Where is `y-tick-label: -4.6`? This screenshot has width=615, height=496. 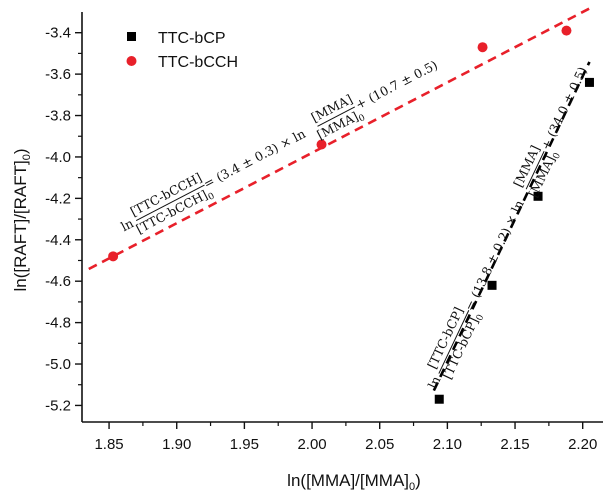 y-tick-label: -4.6 is located at coordinates (58, 281).